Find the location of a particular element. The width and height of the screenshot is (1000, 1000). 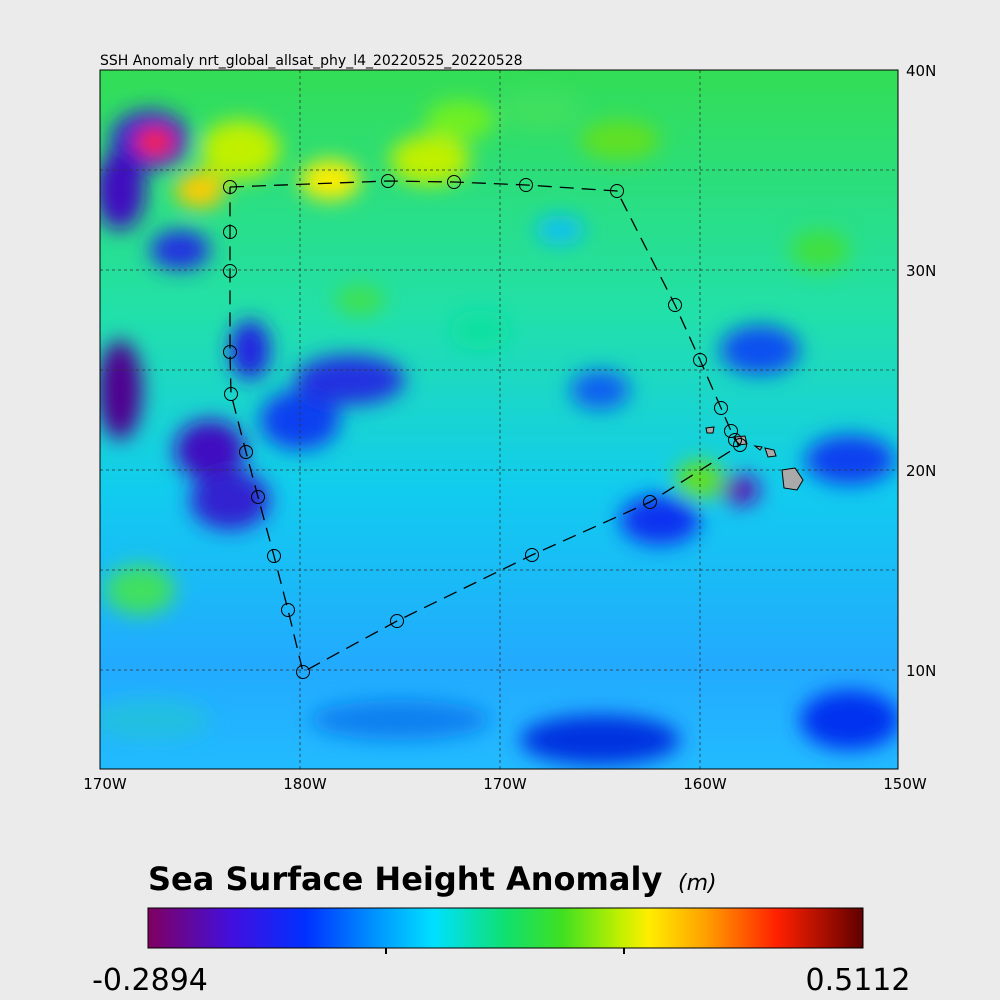

y-tick-label: 40N is located at coordinates (921, 71).